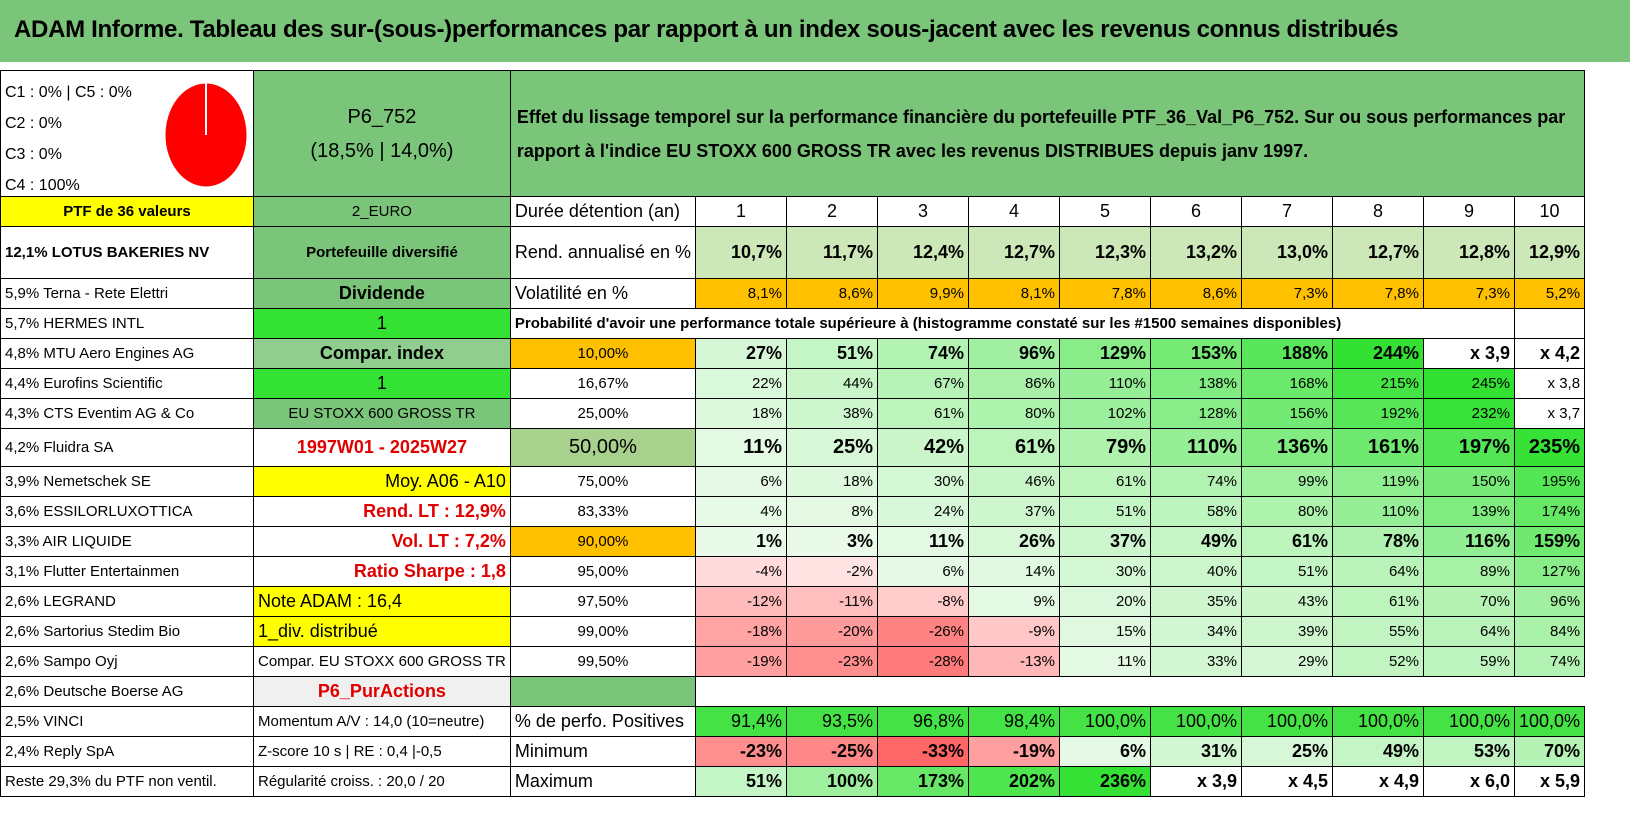 The height and width of the screenshot is (815, 1630). Describe the element at coordinates (603, 601) in the screenshot. I see `proba-threshold: 97,50%` at that location.